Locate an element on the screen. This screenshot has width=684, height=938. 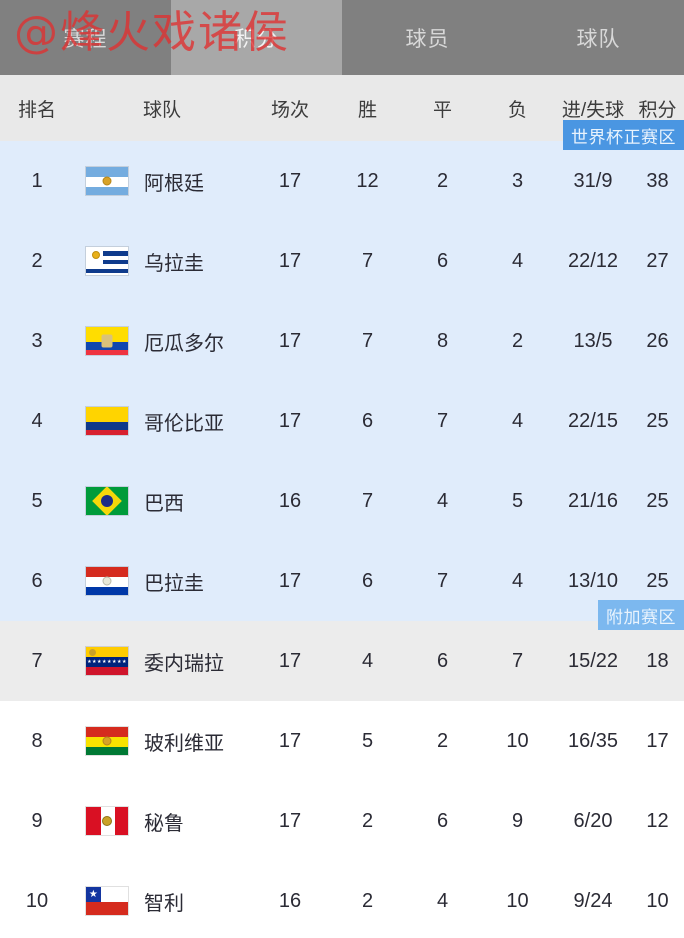
cell-goals: 16/35 is located at coordinates (593, 740).